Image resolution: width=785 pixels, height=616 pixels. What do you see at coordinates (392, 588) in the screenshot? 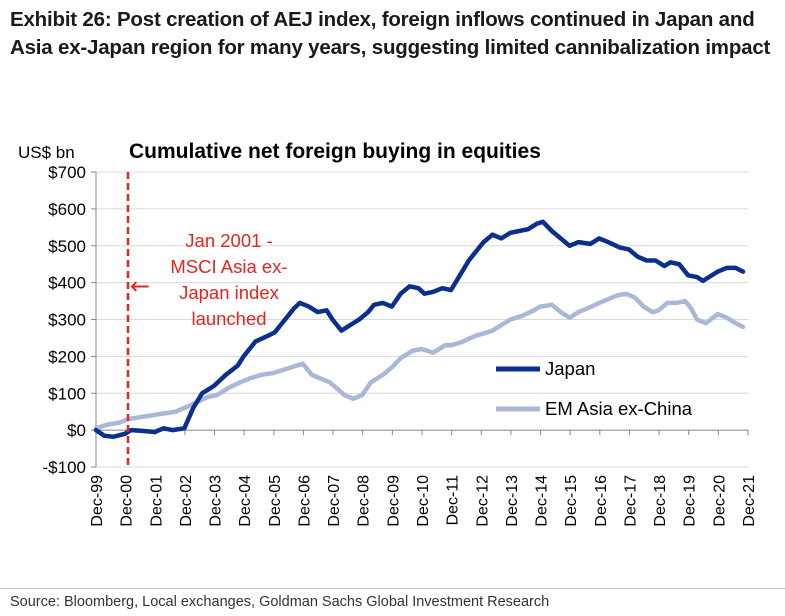
I see `source-divider` at bounding box center [392, 588].